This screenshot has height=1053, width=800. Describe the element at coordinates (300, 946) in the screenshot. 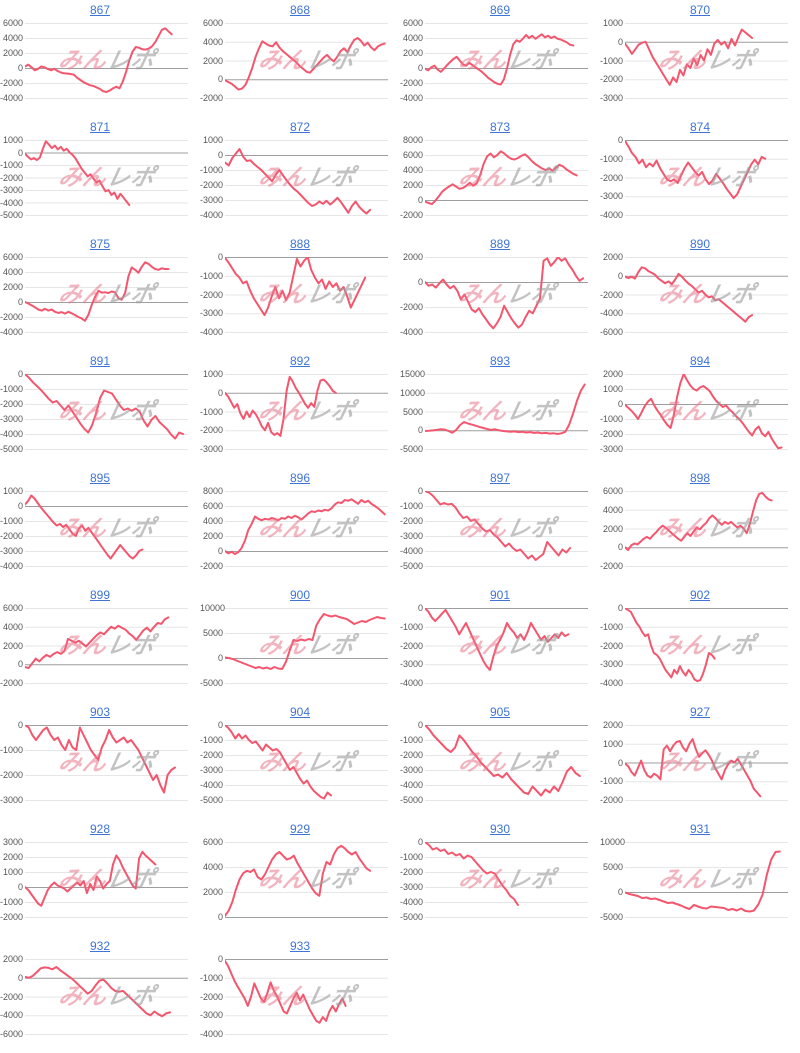

I see `chart-title-link: 933` at that location.